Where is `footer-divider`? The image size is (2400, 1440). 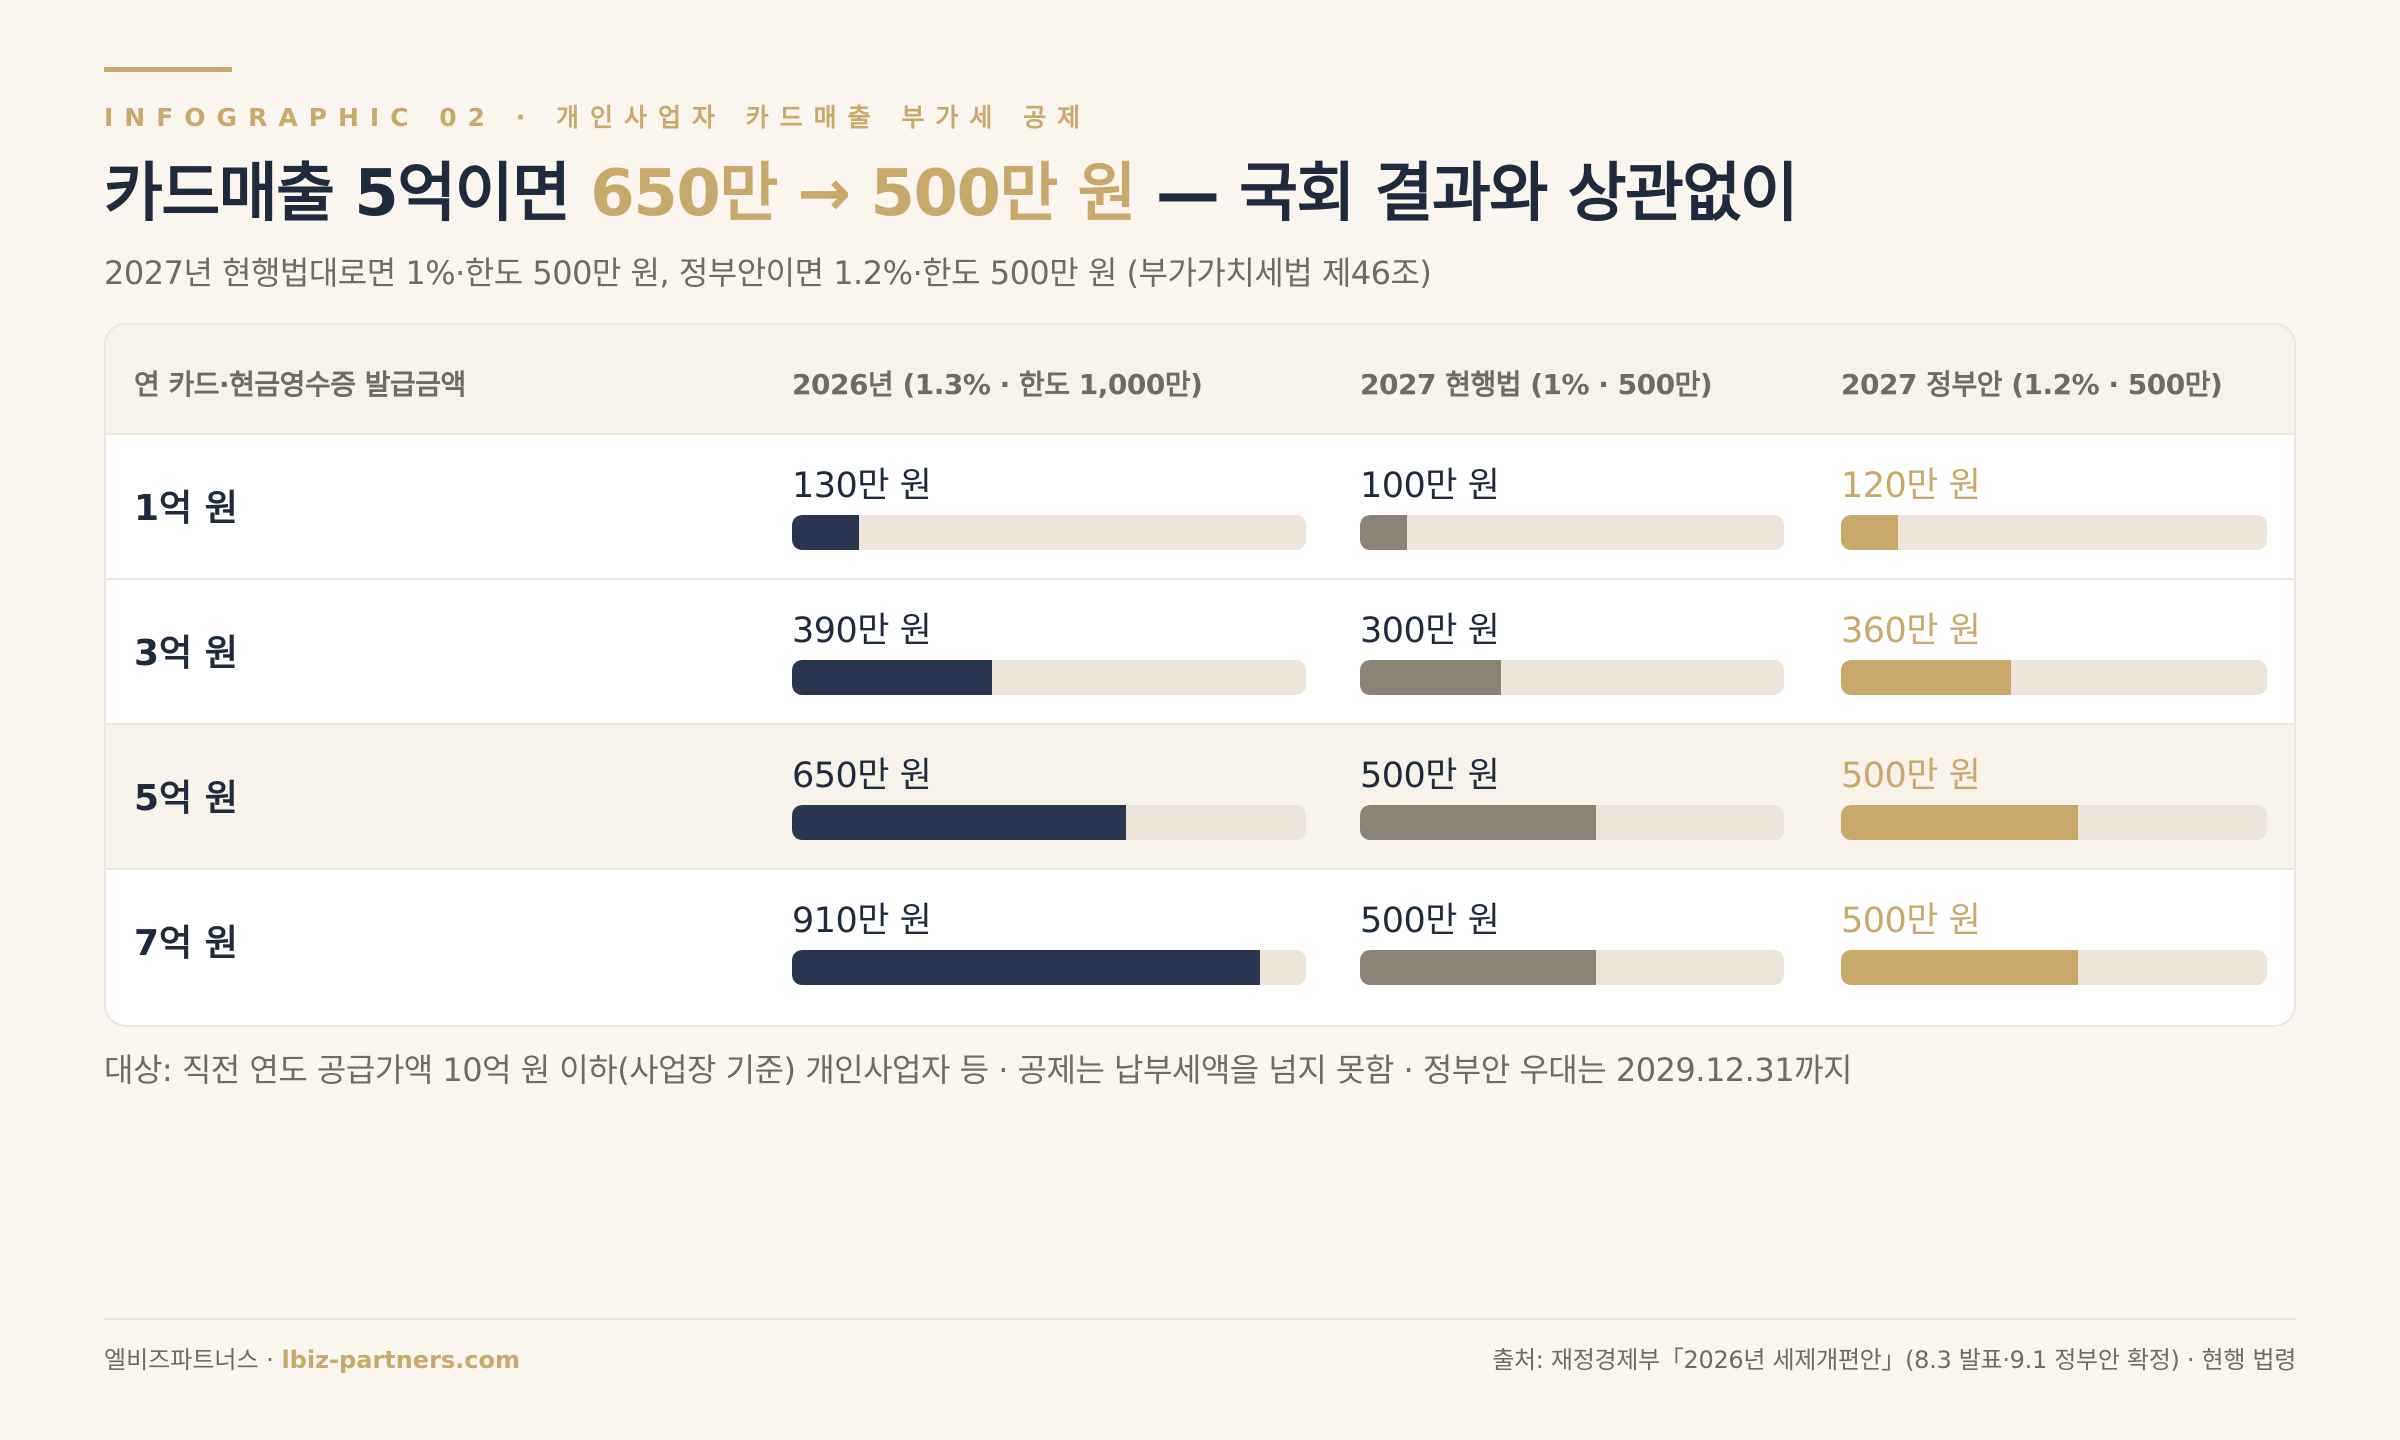
footer-divider is located at coordinates (1200, 1319).